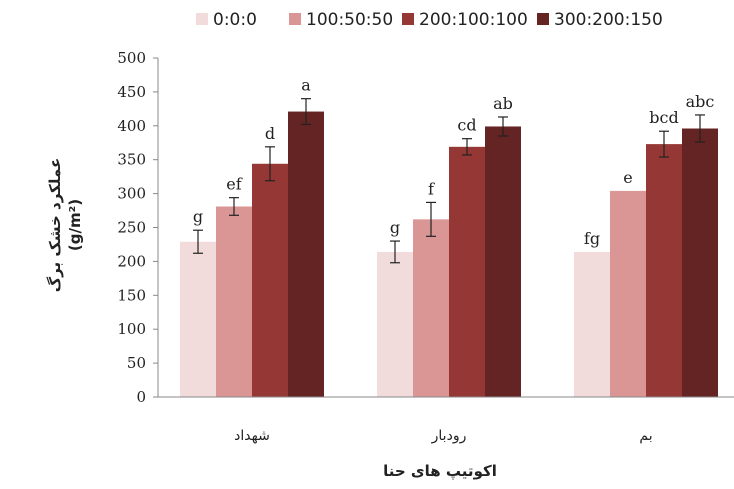 The width and height of the screenshot is (734, 489). I want to click on y-tick-label: 400, so click(131, 126).